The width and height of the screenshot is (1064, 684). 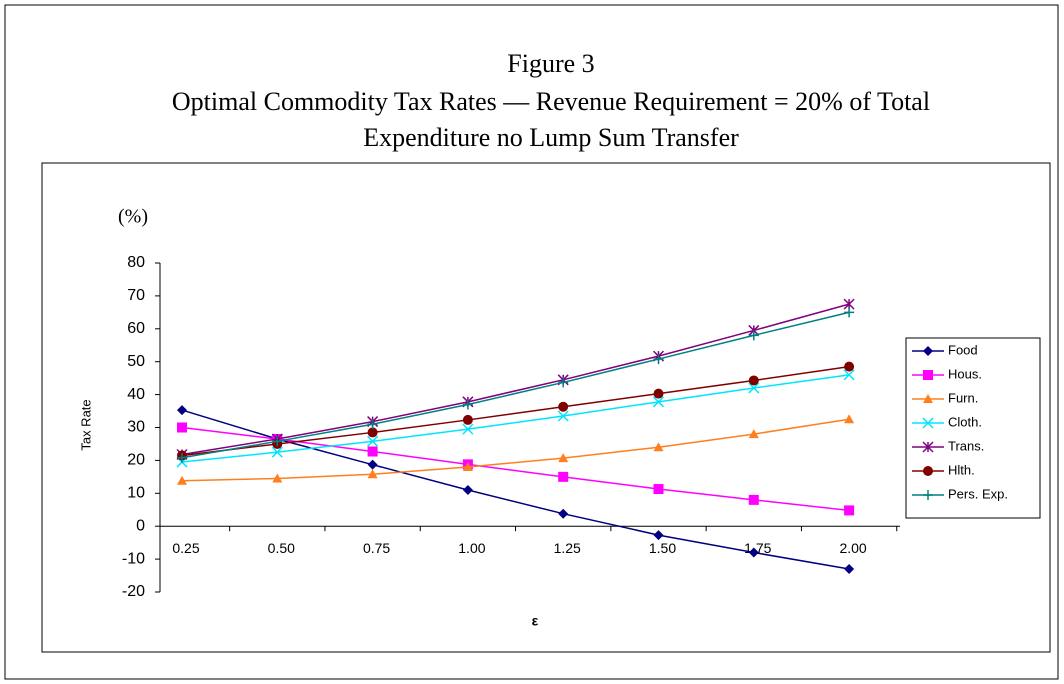 I want to click on x-axis-title: ε, so click(x=535, y=621).